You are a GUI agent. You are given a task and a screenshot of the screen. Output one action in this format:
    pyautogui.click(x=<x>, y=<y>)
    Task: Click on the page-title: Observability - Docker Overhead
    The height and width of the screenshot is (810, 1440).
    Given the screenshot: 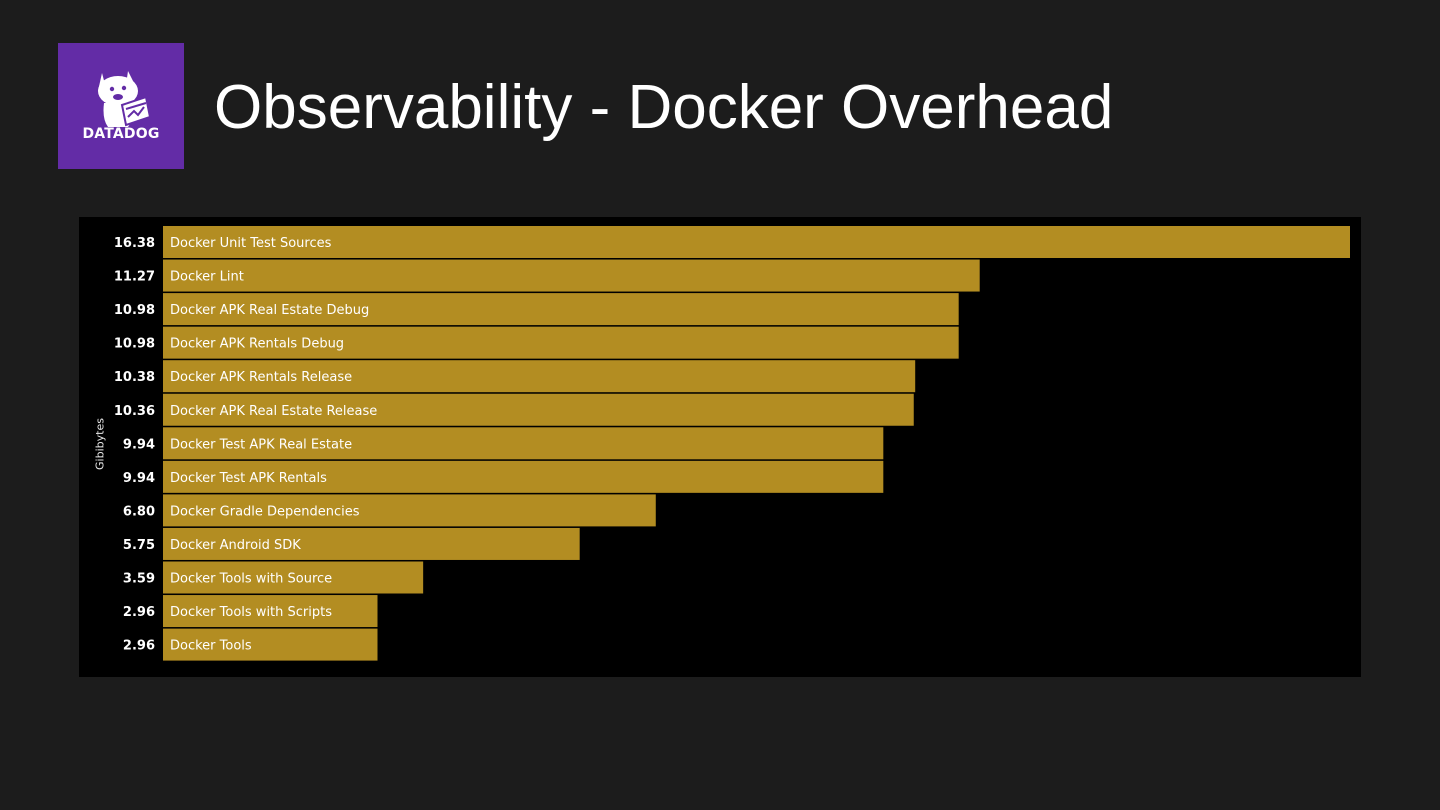 What is the action you would take?
    pyautogui.click(x=664, y=107)
    